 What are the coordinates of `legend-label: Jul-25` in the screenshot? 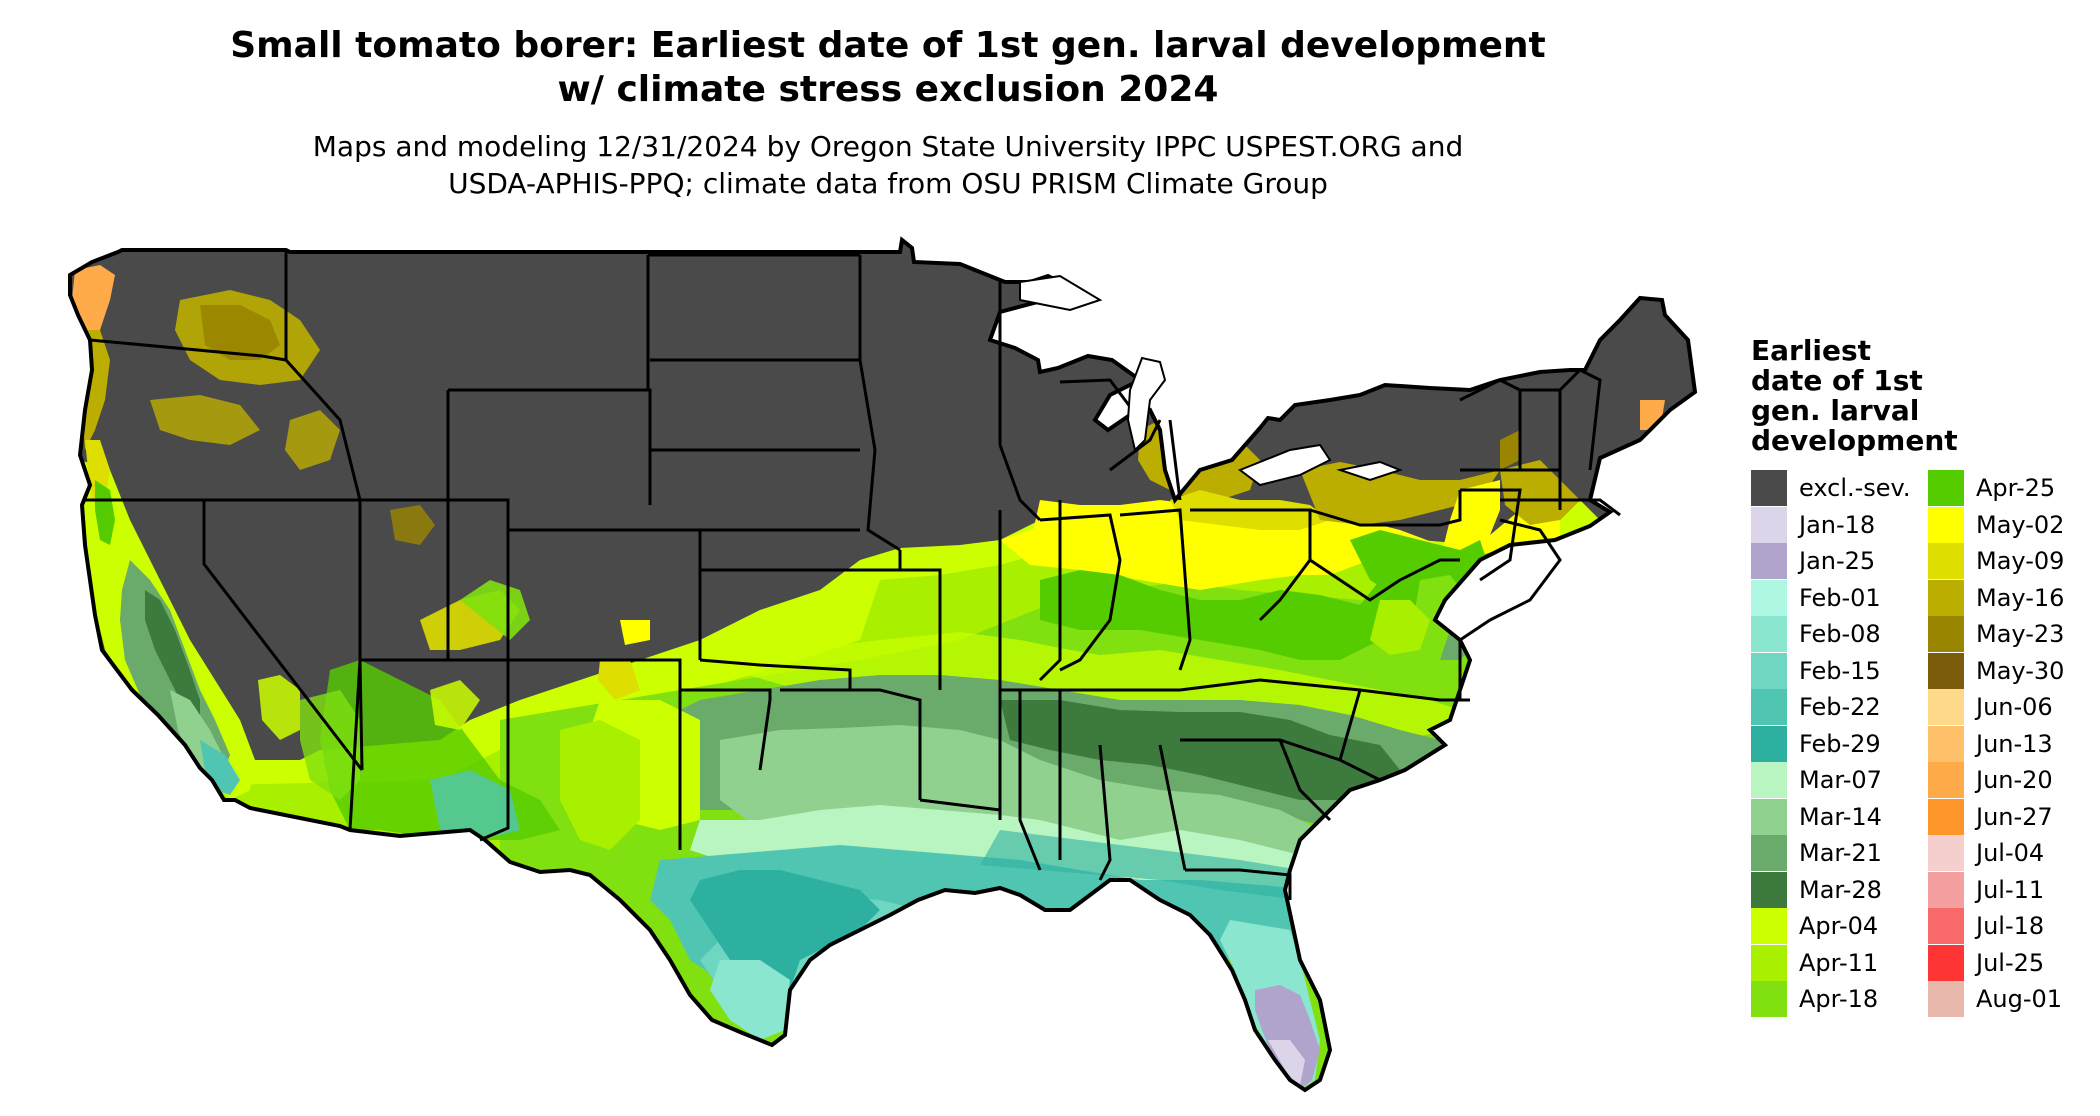 It's located at (2010, 962).